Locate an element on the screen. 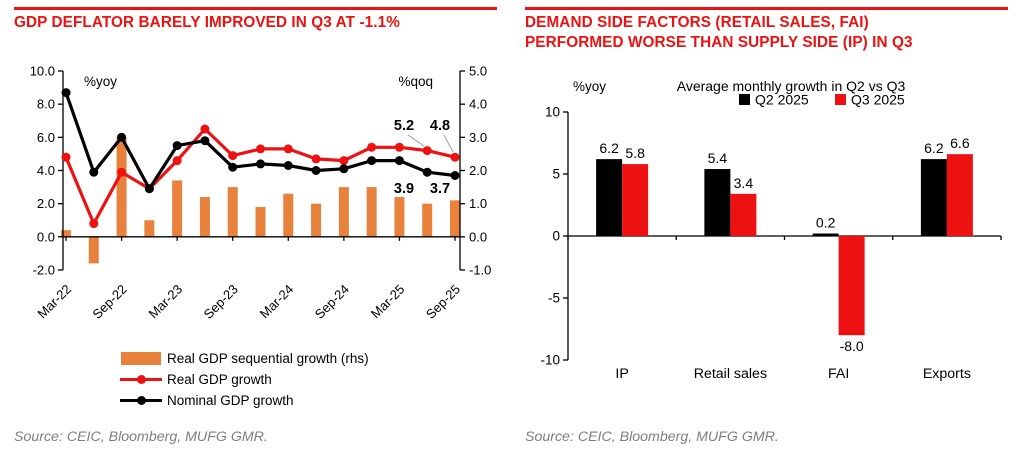 The height and width of the screenshot is (471, 1022). svg-text: Q3 2025 is located at coordinates (878, 100).